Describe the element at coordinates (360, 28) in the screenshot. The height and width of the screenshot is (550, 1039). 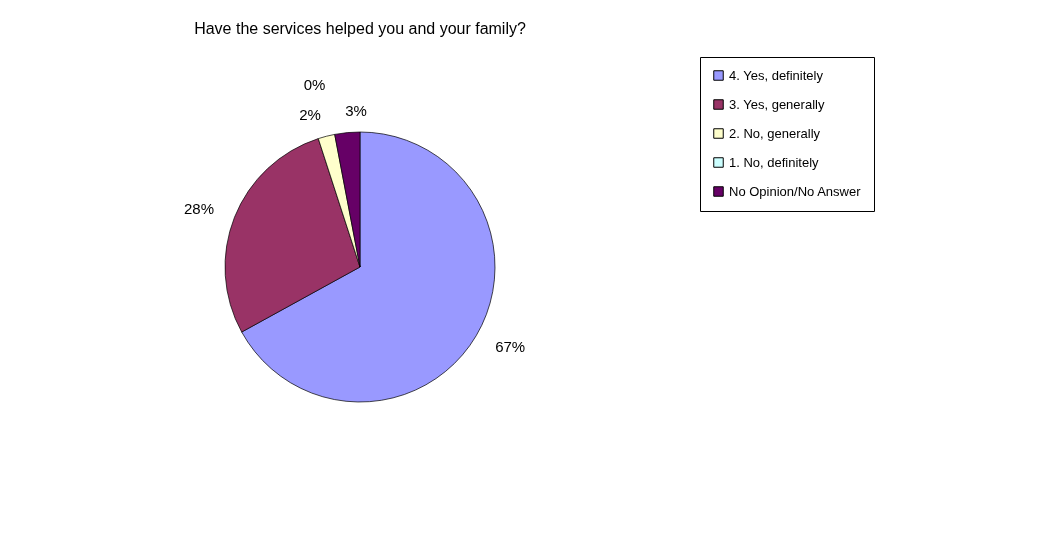
I see `chart-title: Have the services helped you and your family?` at that location.